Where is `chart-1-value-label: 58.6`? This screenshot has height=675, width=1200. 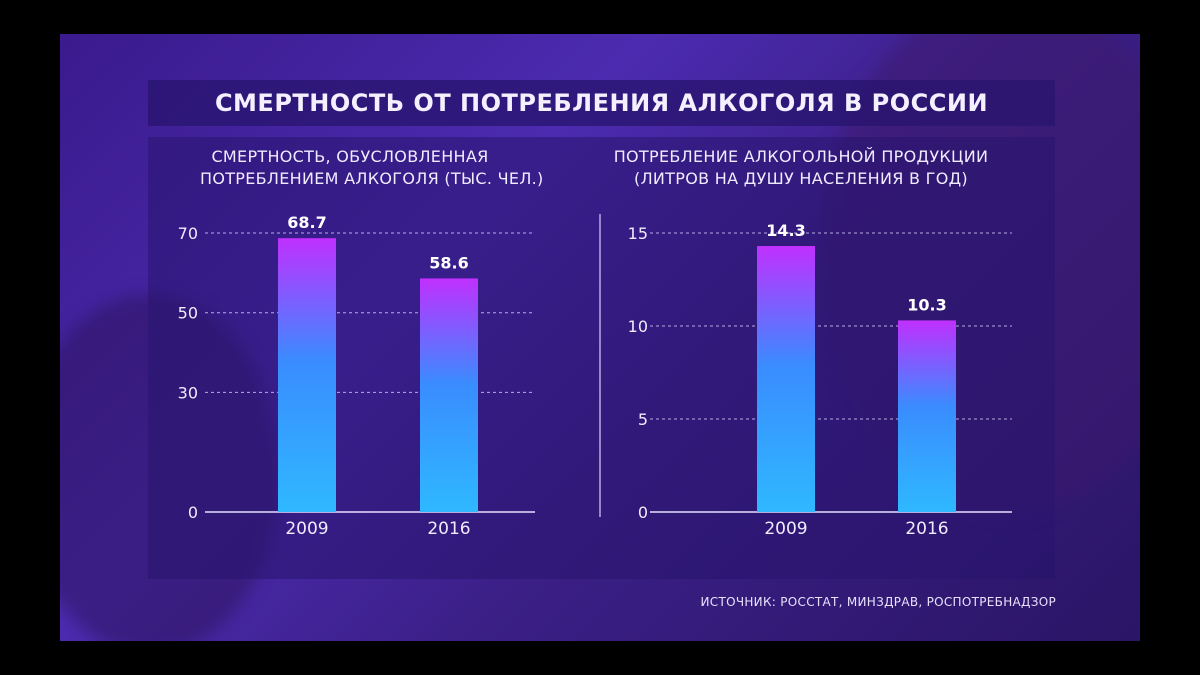 chart-1-value-label: 58.6 is located at coordinates (448, 262).